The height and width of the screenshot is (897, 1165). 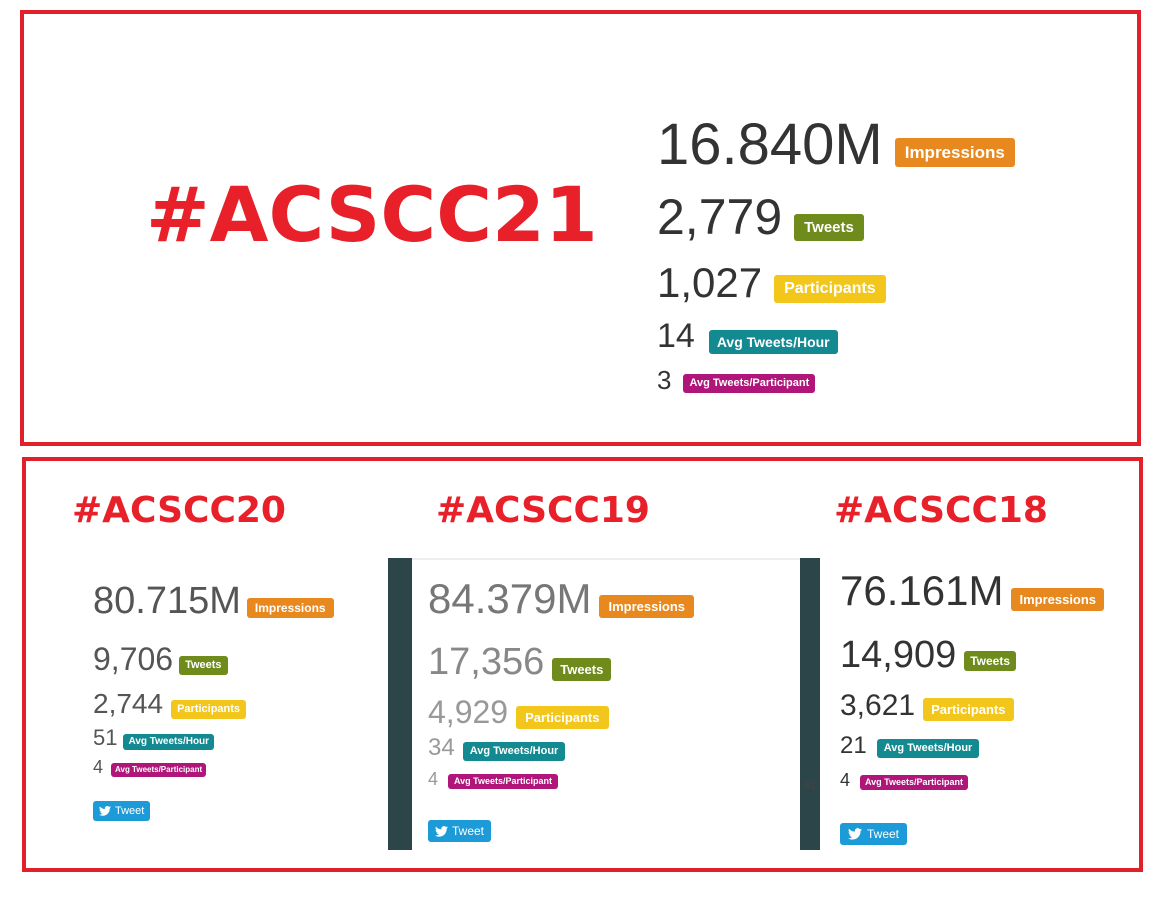 I want to click on acscc19-title: #ACSCC19, so click(x=543, y=510).